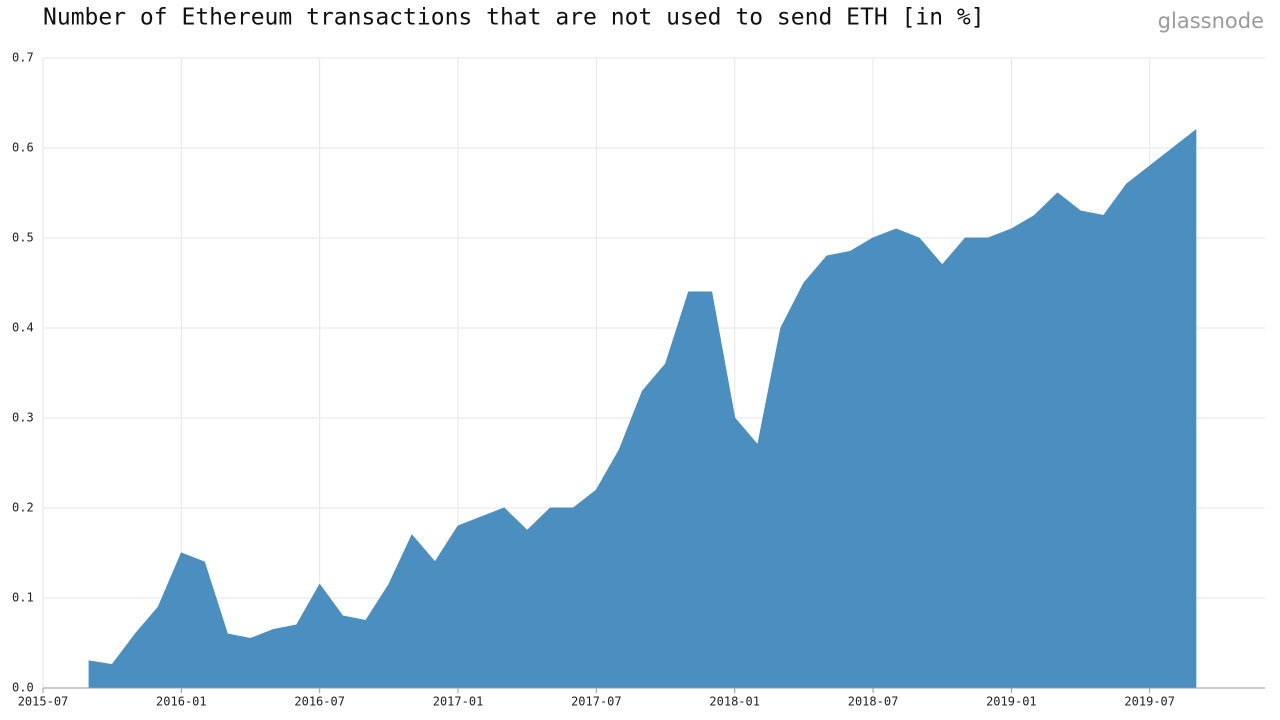 This screenshot has height=720, width=1280. Describe the element at coordinates (181, 702) in the screenshot. I see `x-tick-label: 2016-01` at that location.